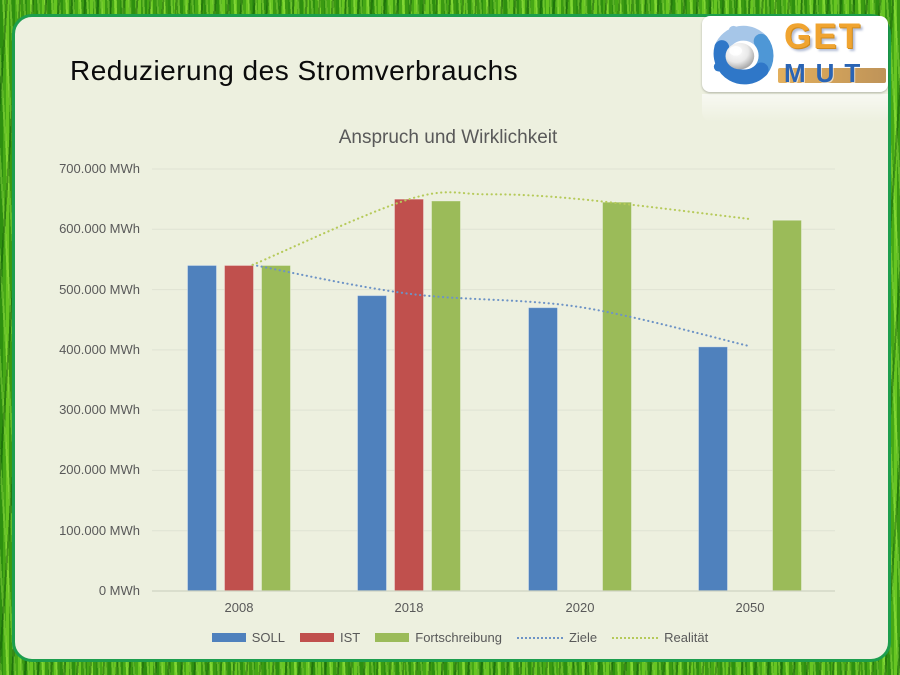 The image size is (900, 675). Describe the element at coordinates (392, 637) in the screenshot. I see `legend-swatch-fortschreibung` at that location.